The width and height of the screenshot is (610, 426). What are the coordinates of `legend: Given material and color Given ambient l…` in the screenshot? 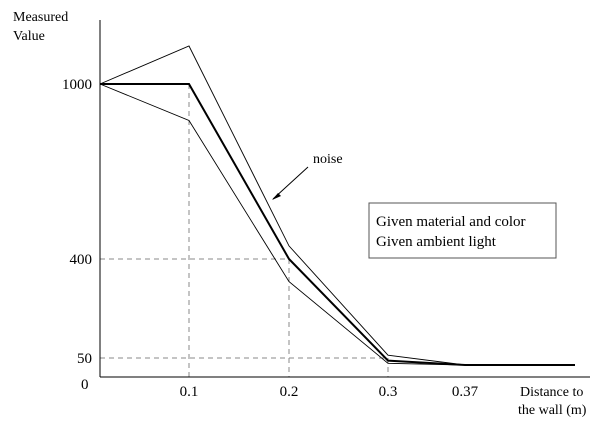 It's located at (462, 230).